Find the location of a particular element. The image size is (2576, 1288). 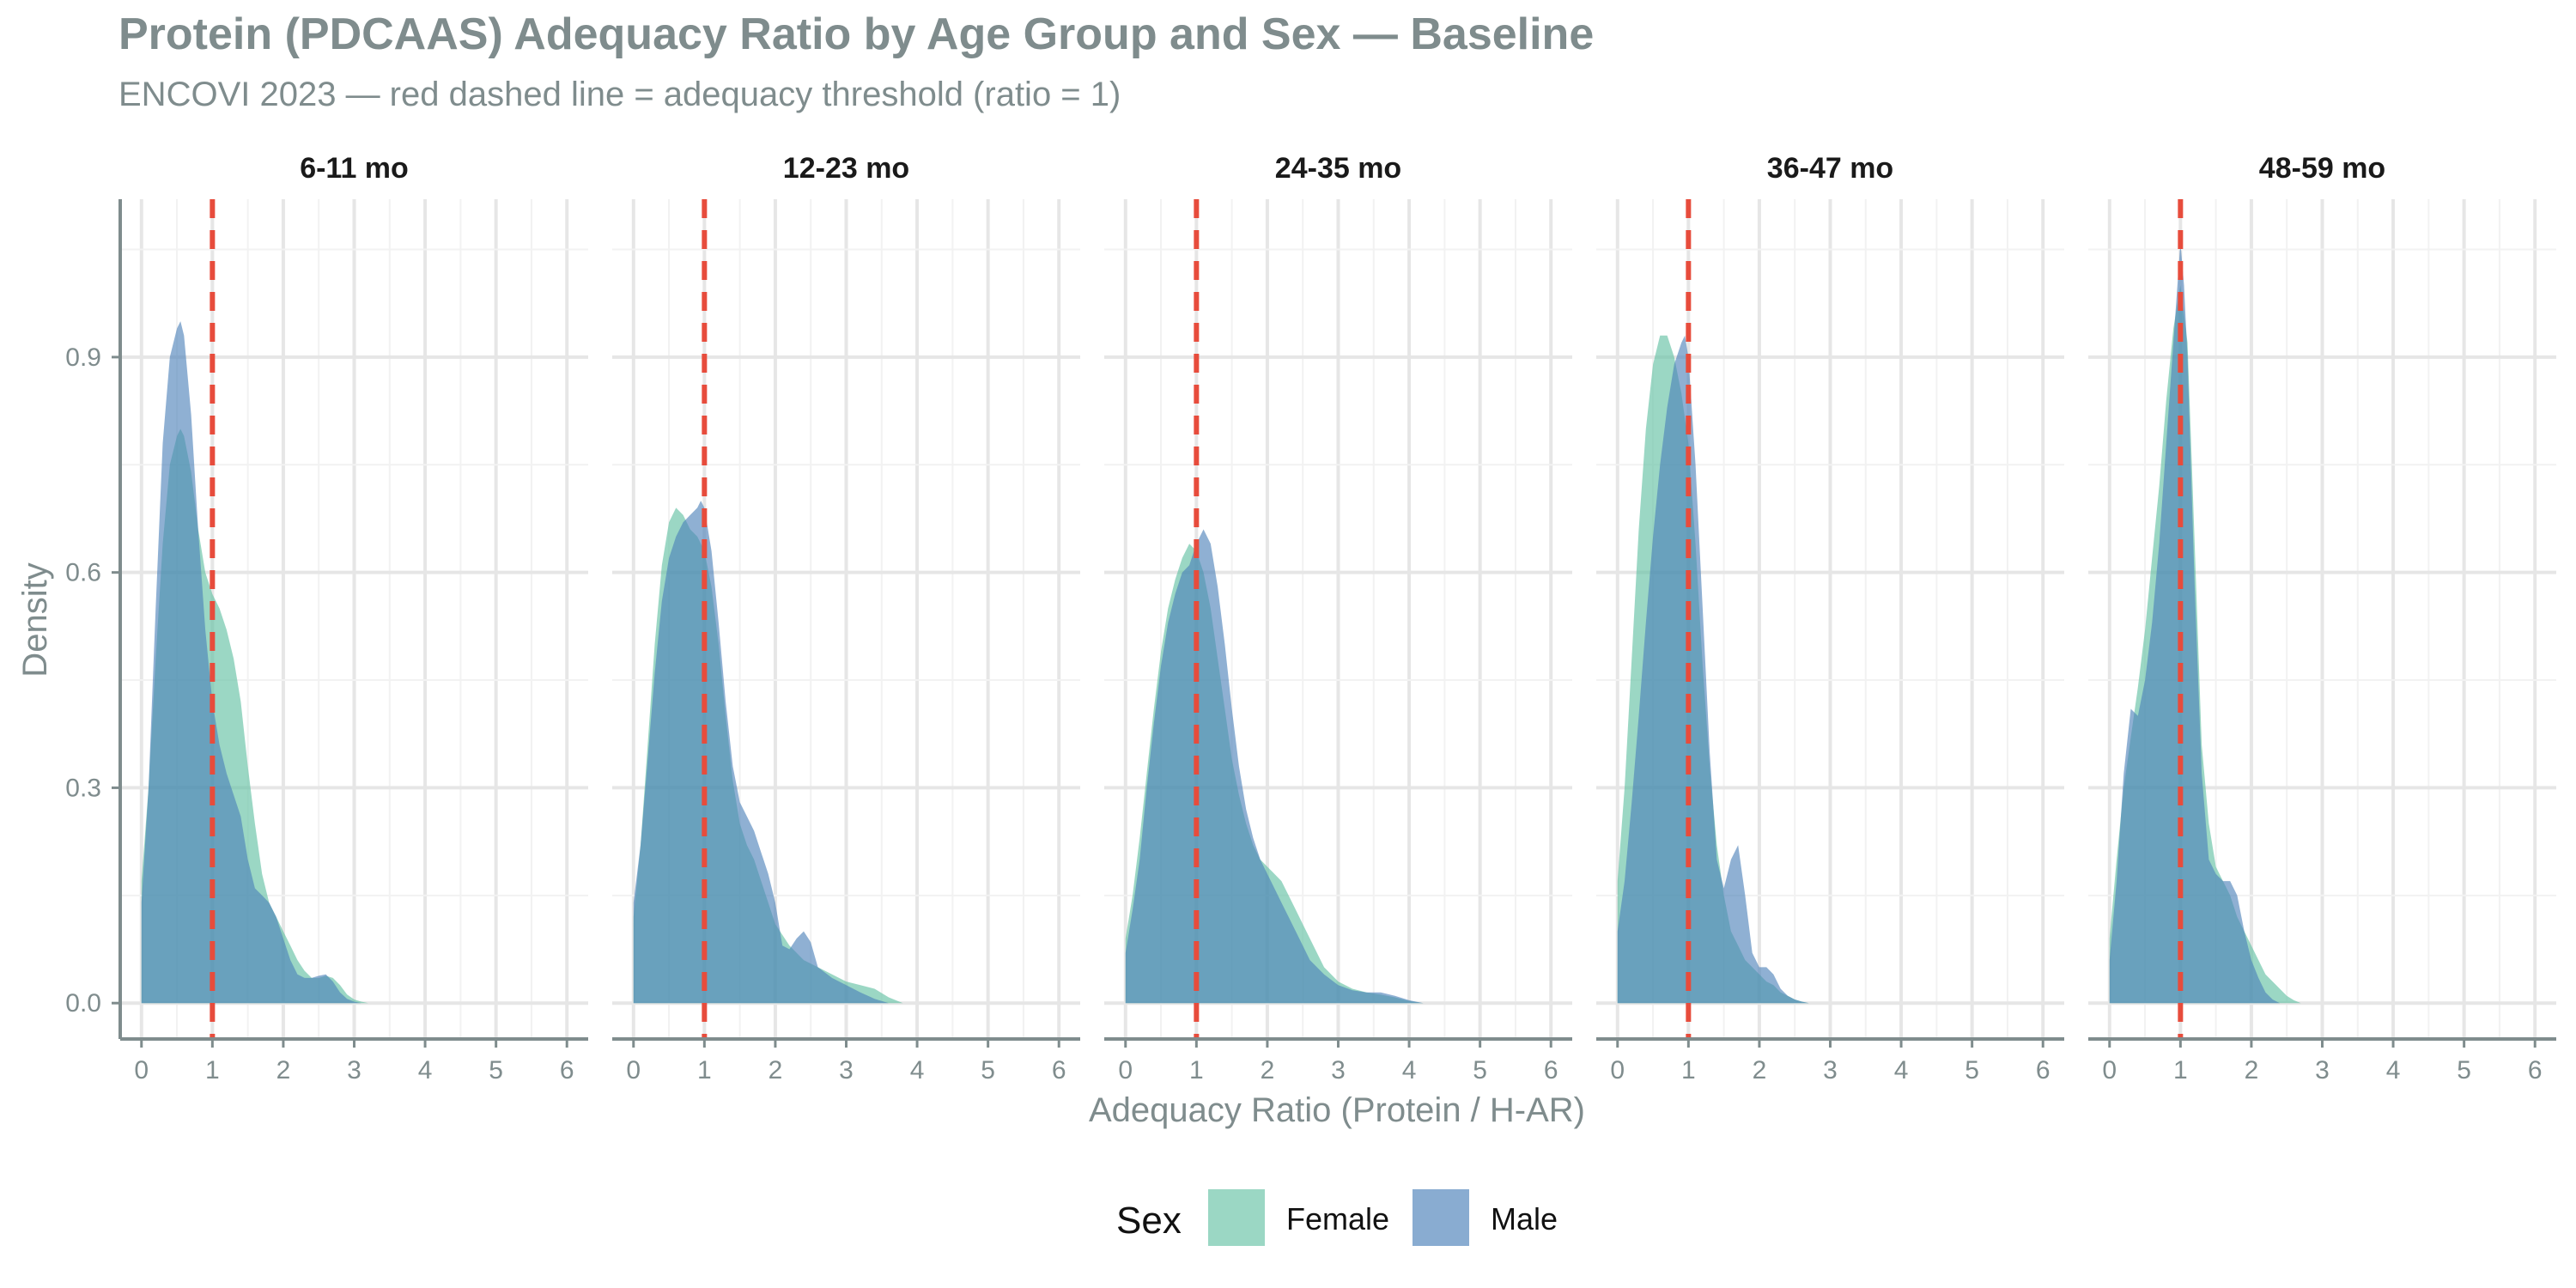

density-area-male-36-47-mo is located at coordinates (1713, 669).